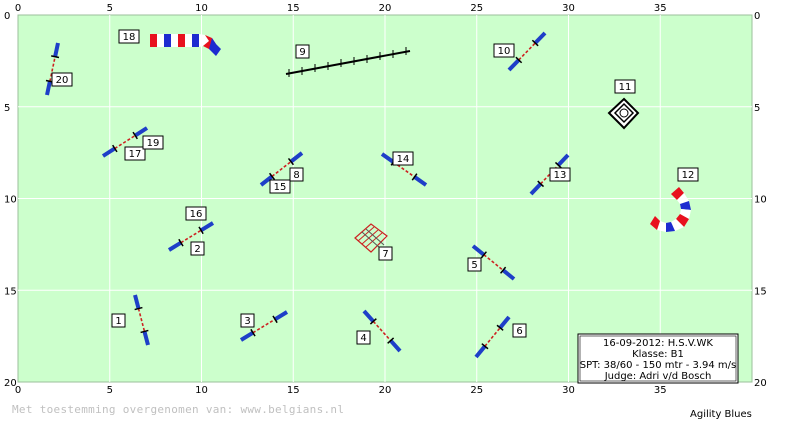 The width and height of the screenshot is (800, 422). I want to click on y-tick-right: 0, so click(757, 16).